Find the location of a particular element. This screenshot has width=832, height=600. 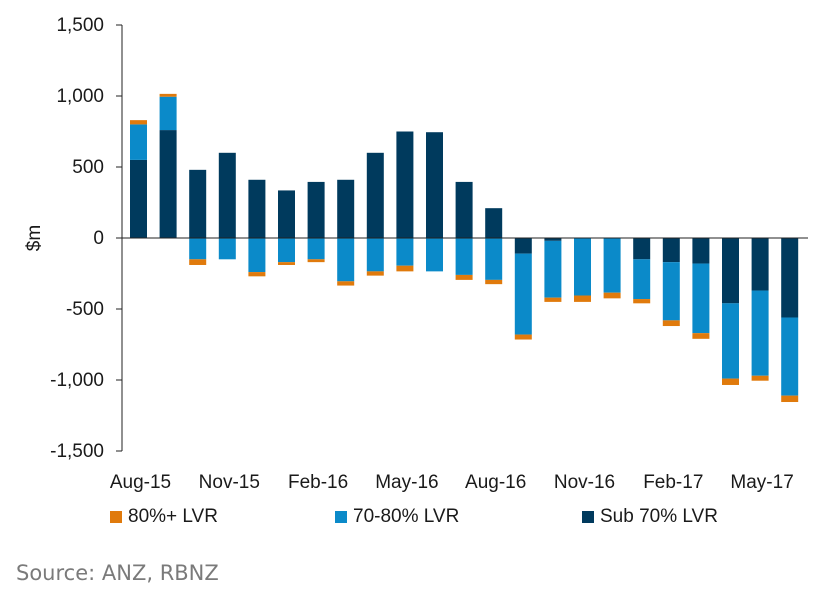

y-tick-label: 0 is located at coordinates (98, 238).